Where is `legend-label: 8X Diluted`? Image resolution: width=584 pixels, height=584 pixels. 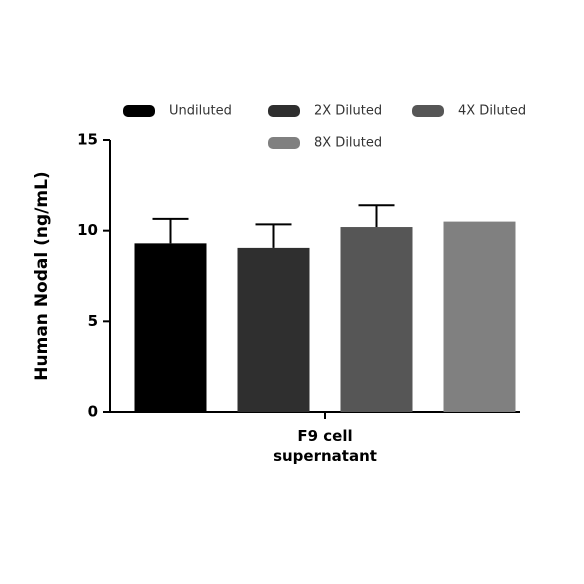
legend-label: 8X Diluted is located at coordinates (348, 143).